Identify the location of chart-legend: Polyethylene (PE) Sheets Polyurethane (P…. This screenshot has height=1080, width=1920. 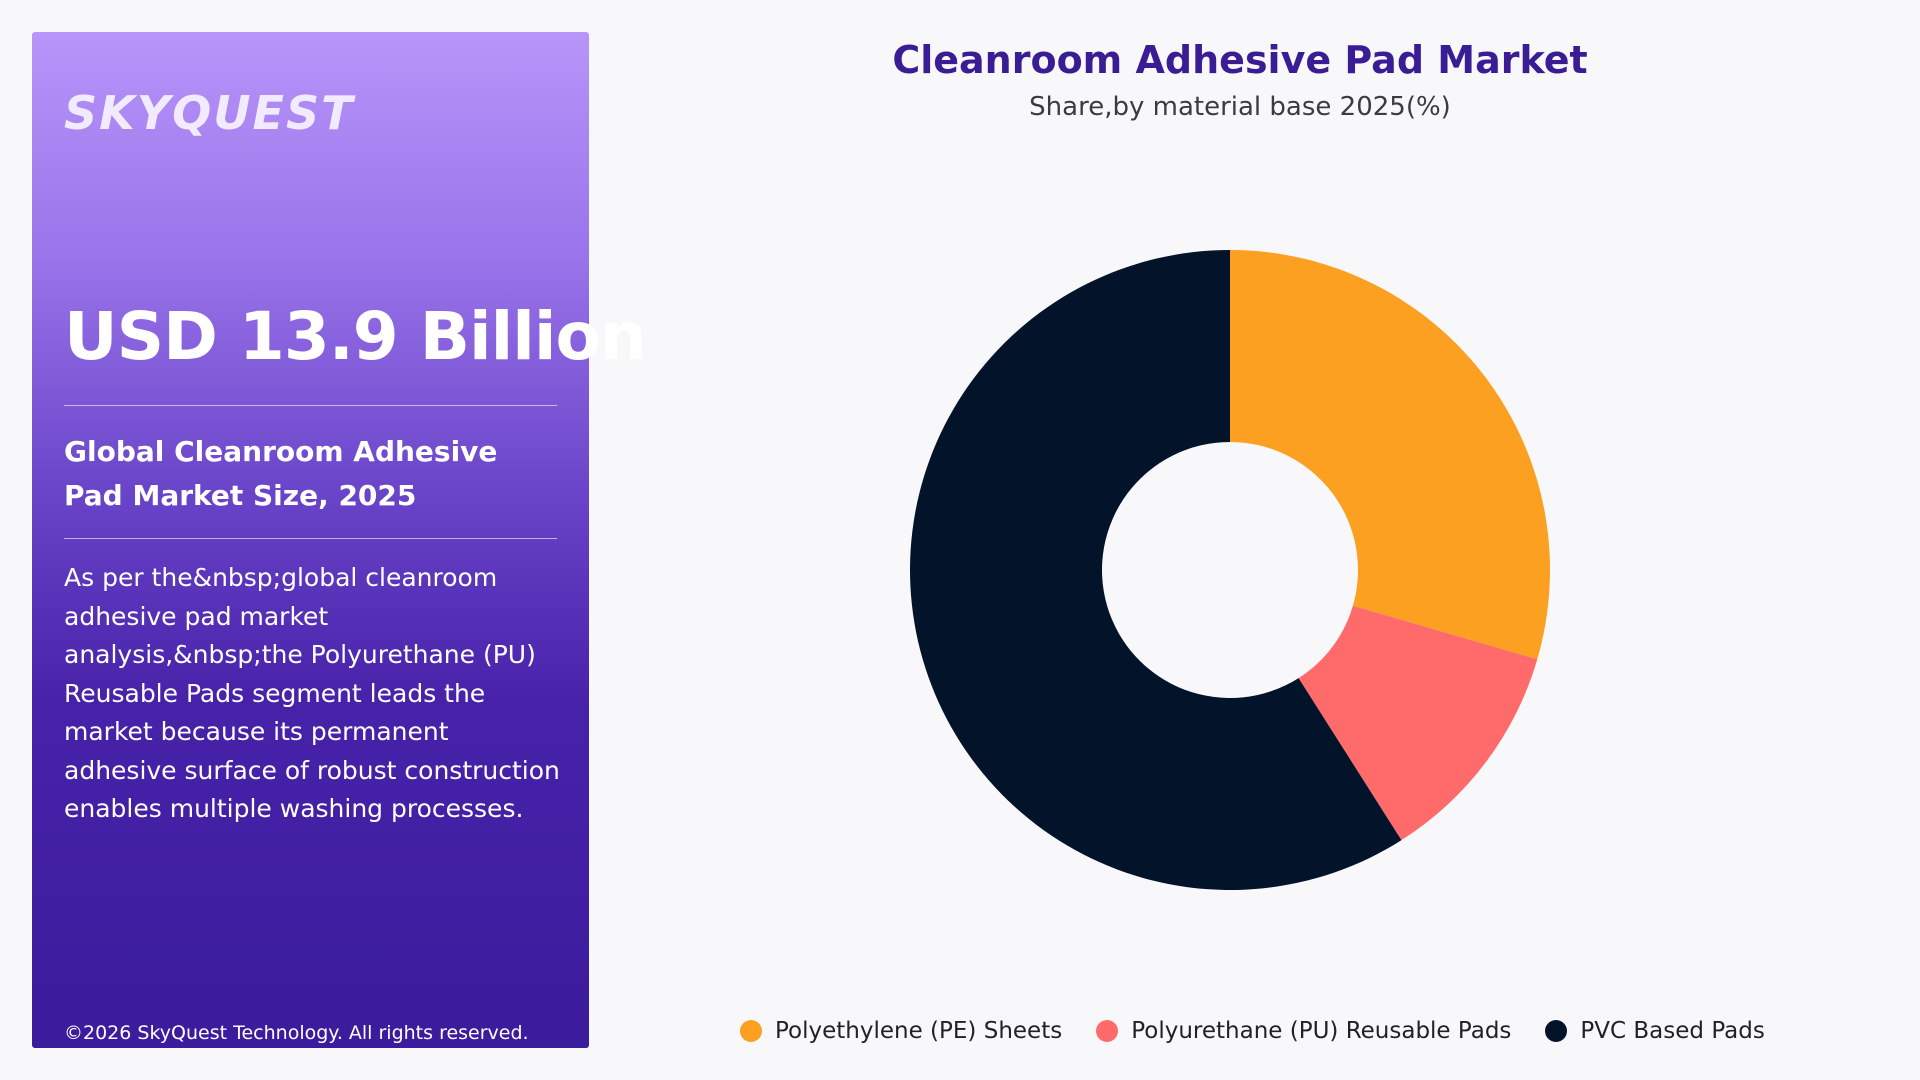
(1252, 1031).